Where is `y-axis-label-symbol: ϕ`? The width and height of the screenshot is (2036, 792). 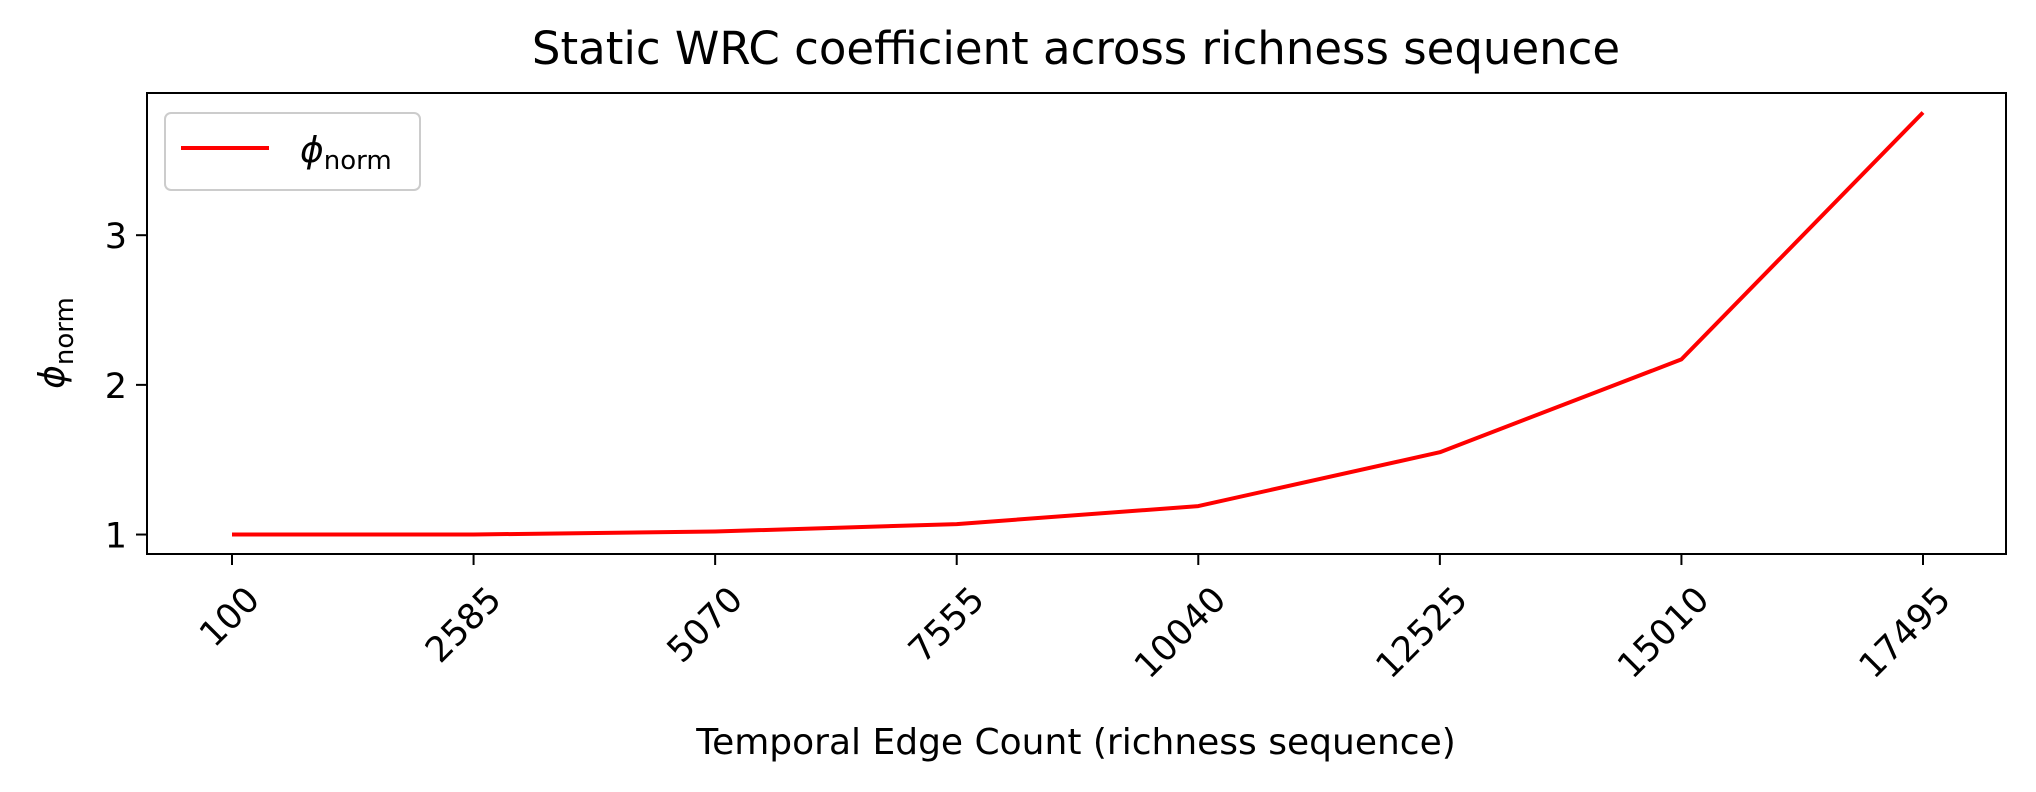 y-axis-label-symbol: ϕ is located at coordinates (52, 377).